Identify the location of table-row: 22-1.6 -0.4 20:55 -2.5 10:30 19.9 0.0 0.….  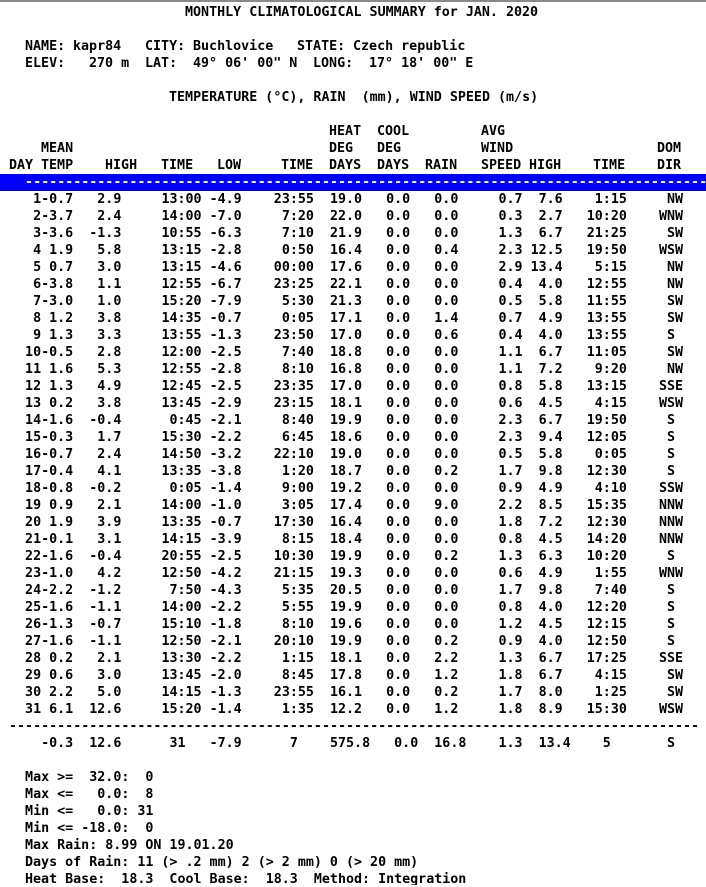
(342, 556).